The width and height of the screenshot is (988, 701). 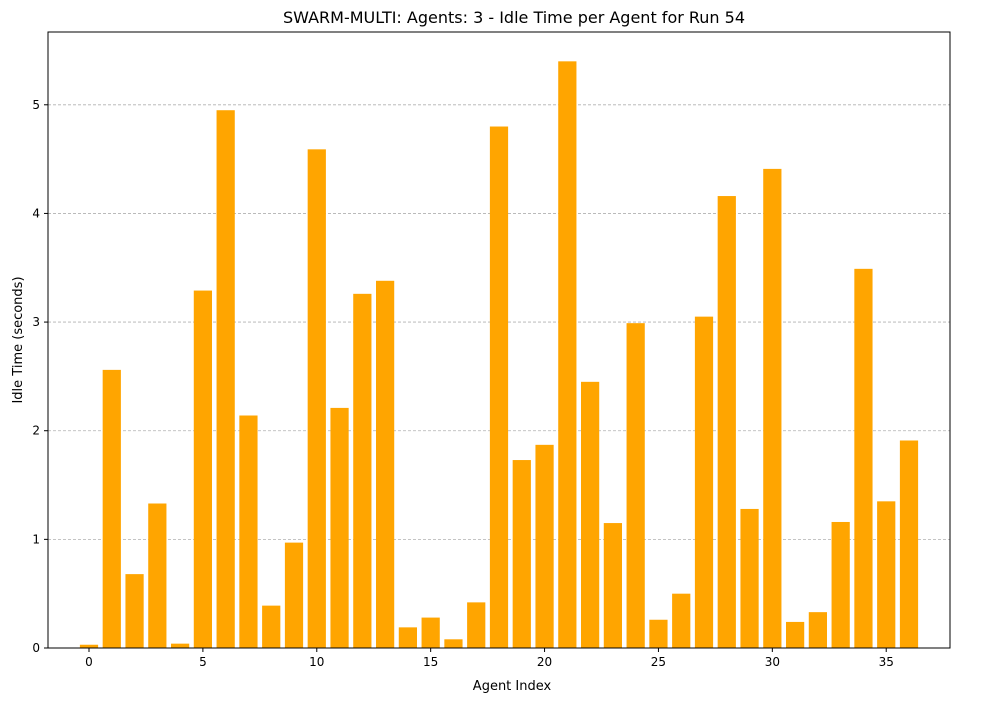 I want to click on y-tick-label: 5, so click(x=36, y=105).